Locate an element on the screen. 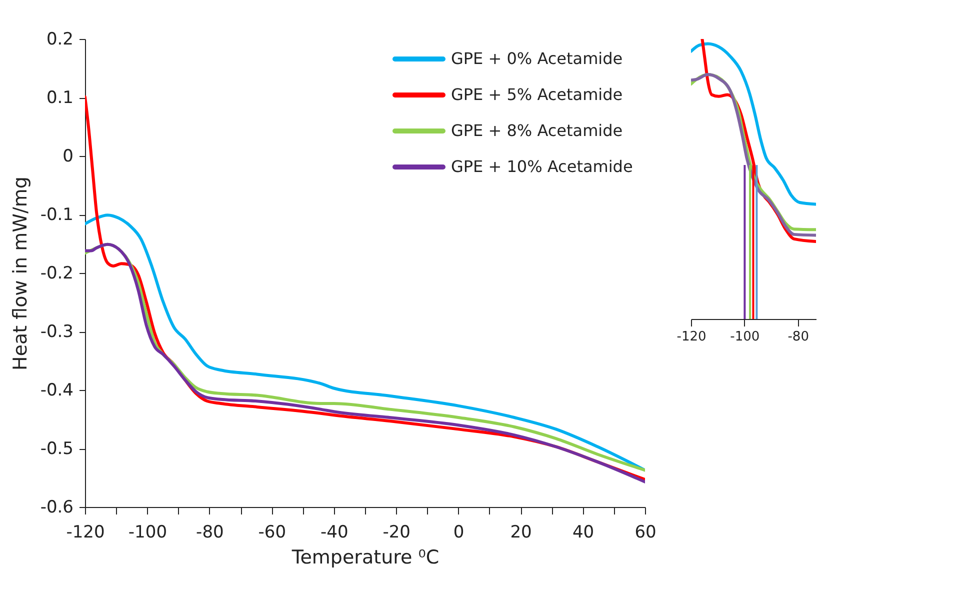 This screenshot has height=611, width=962. y-tick-label: 0.2 is located at coordinates (60, 40).